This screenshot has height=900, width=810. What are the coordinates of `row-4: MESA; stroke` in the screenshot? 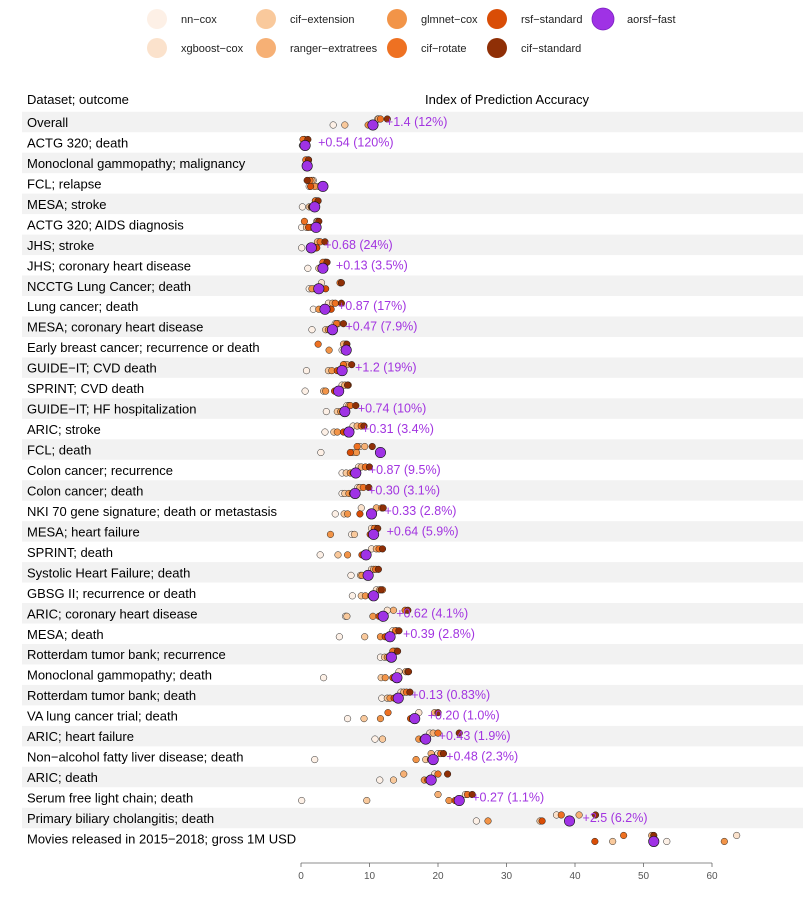 It's located at (174, 205).